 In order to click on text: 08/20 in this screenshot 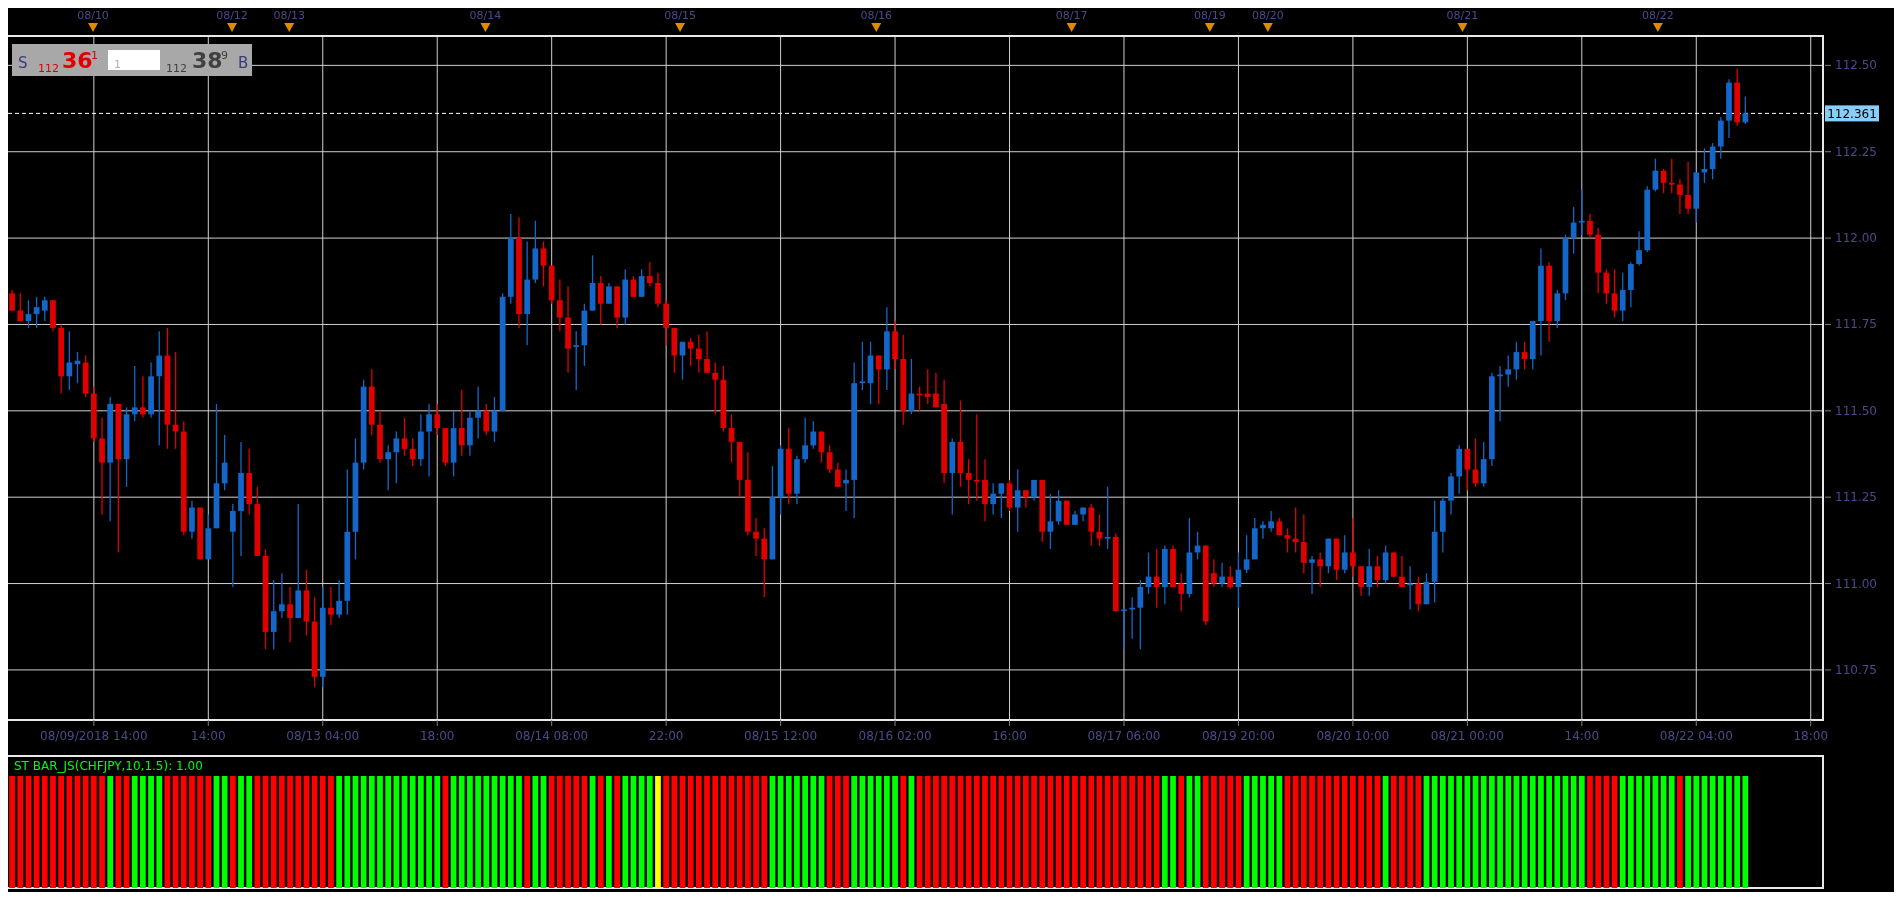, I will do `click(1268, 15)`.